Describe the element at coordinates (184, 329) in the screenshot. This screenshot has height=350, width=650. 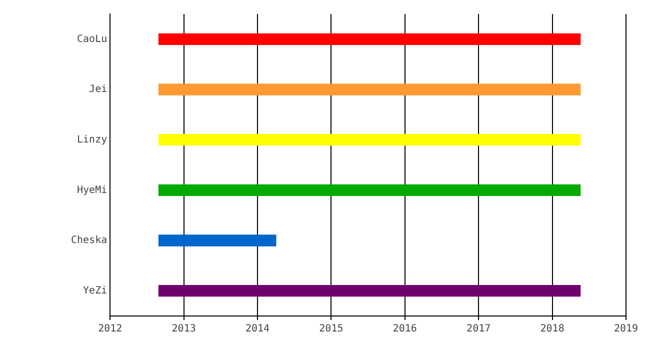
I see `x-tick-label: 2013` at that location.